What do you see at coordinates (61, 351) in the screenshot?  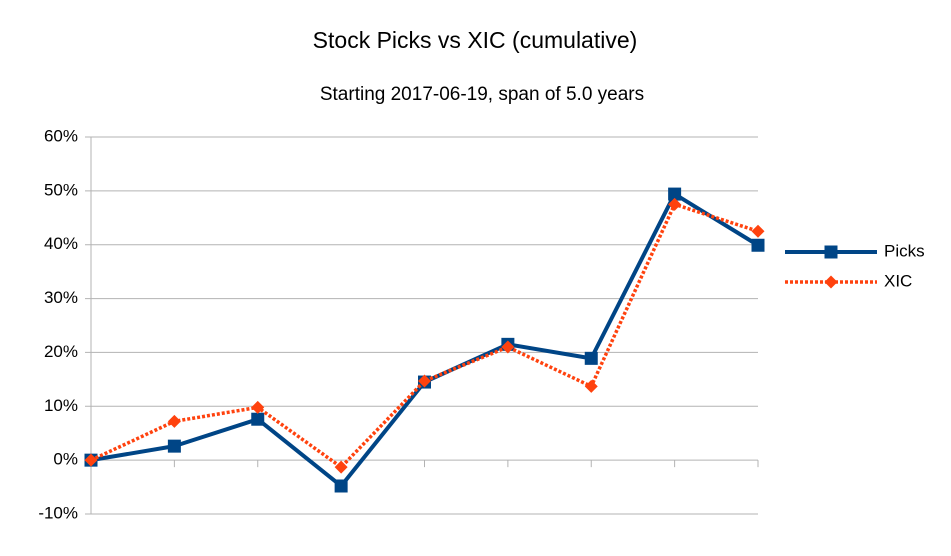 I see `y-tick-label: 20%` at bounding box center [61, 351].